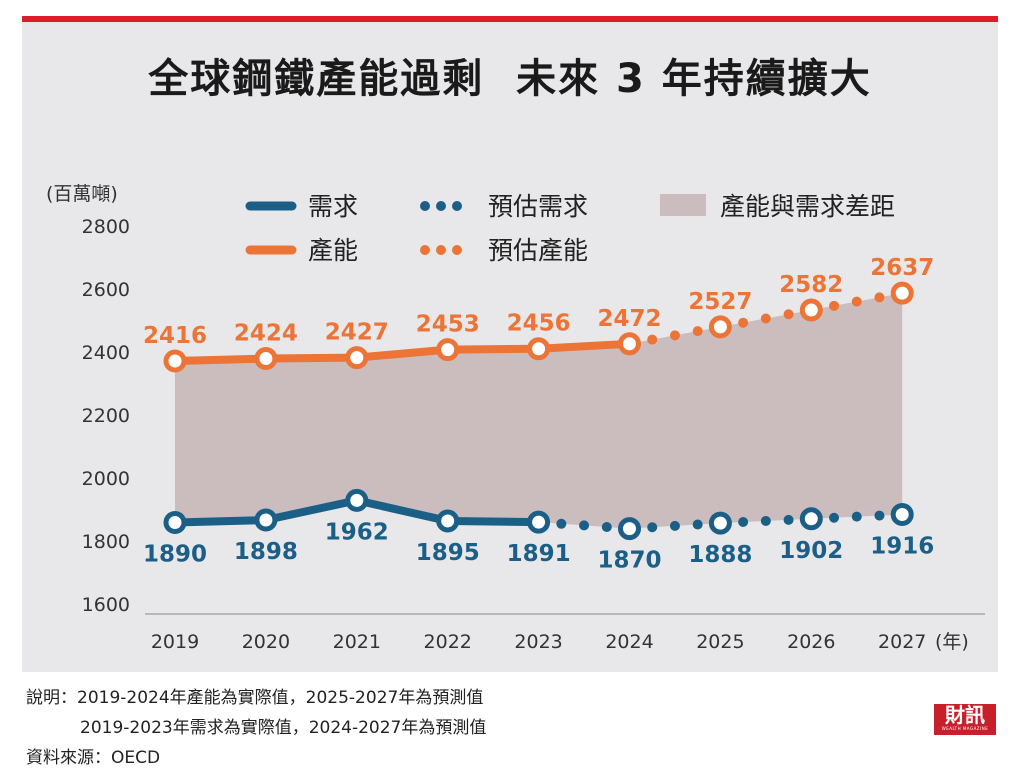 This screenshot has height=771, width=1024. Describe the element at coordinates (539, 554) in the screenshot. I see `demand-data-label: 1891` at that location.